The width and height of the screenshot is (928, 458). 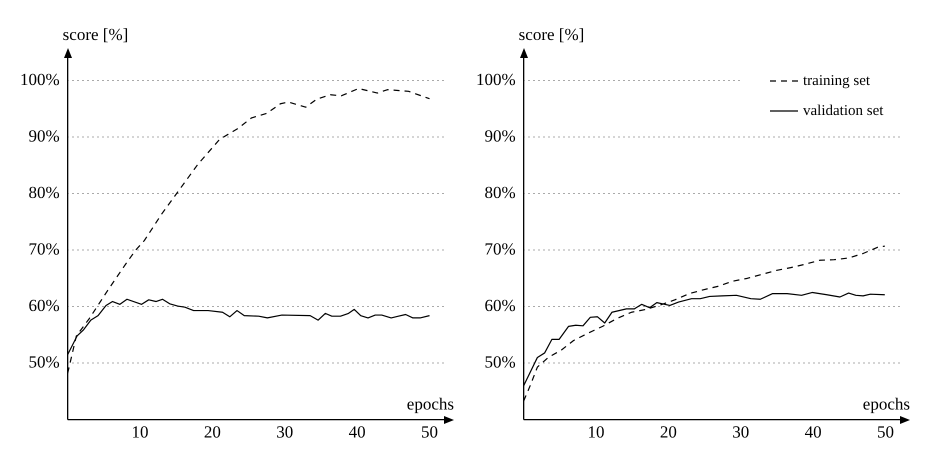 I want to click on legend-label: training set, so click(x=837, y=80).